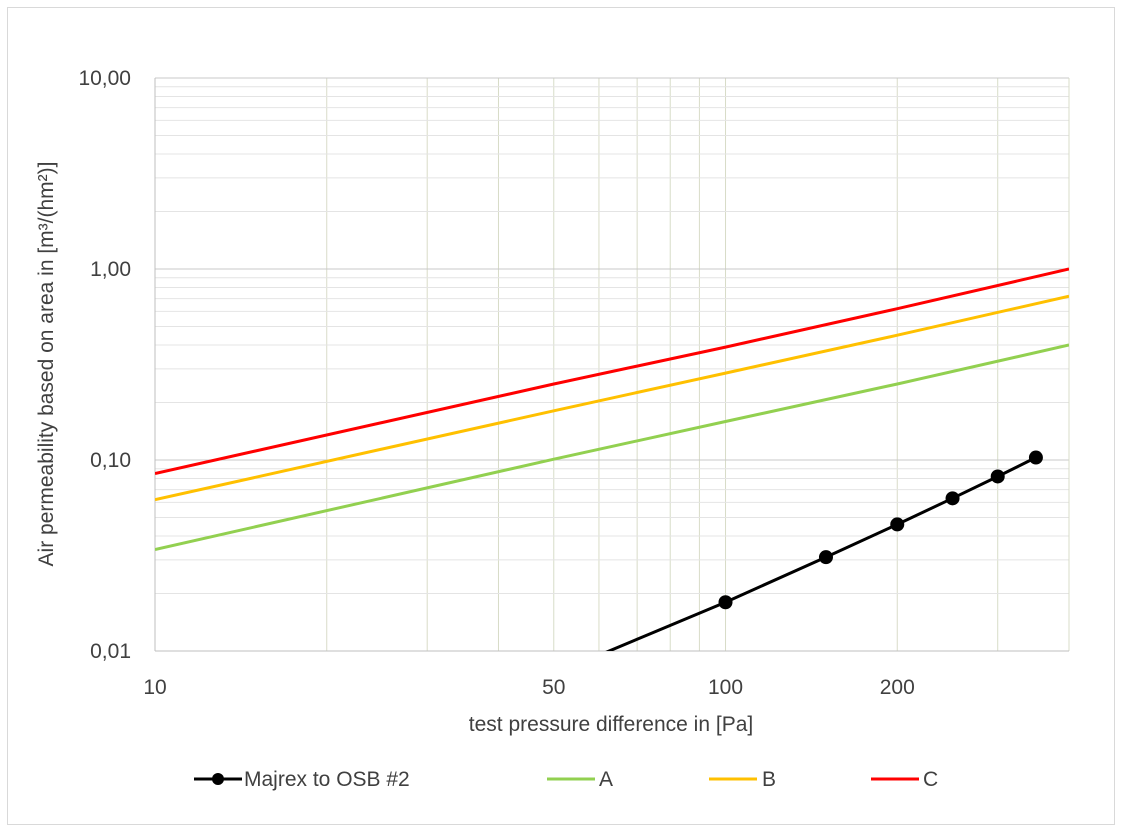 This screenshot has width=1121, height=832. I want to click on legend-label: Majrex to OSB #2, so click(327, 779).